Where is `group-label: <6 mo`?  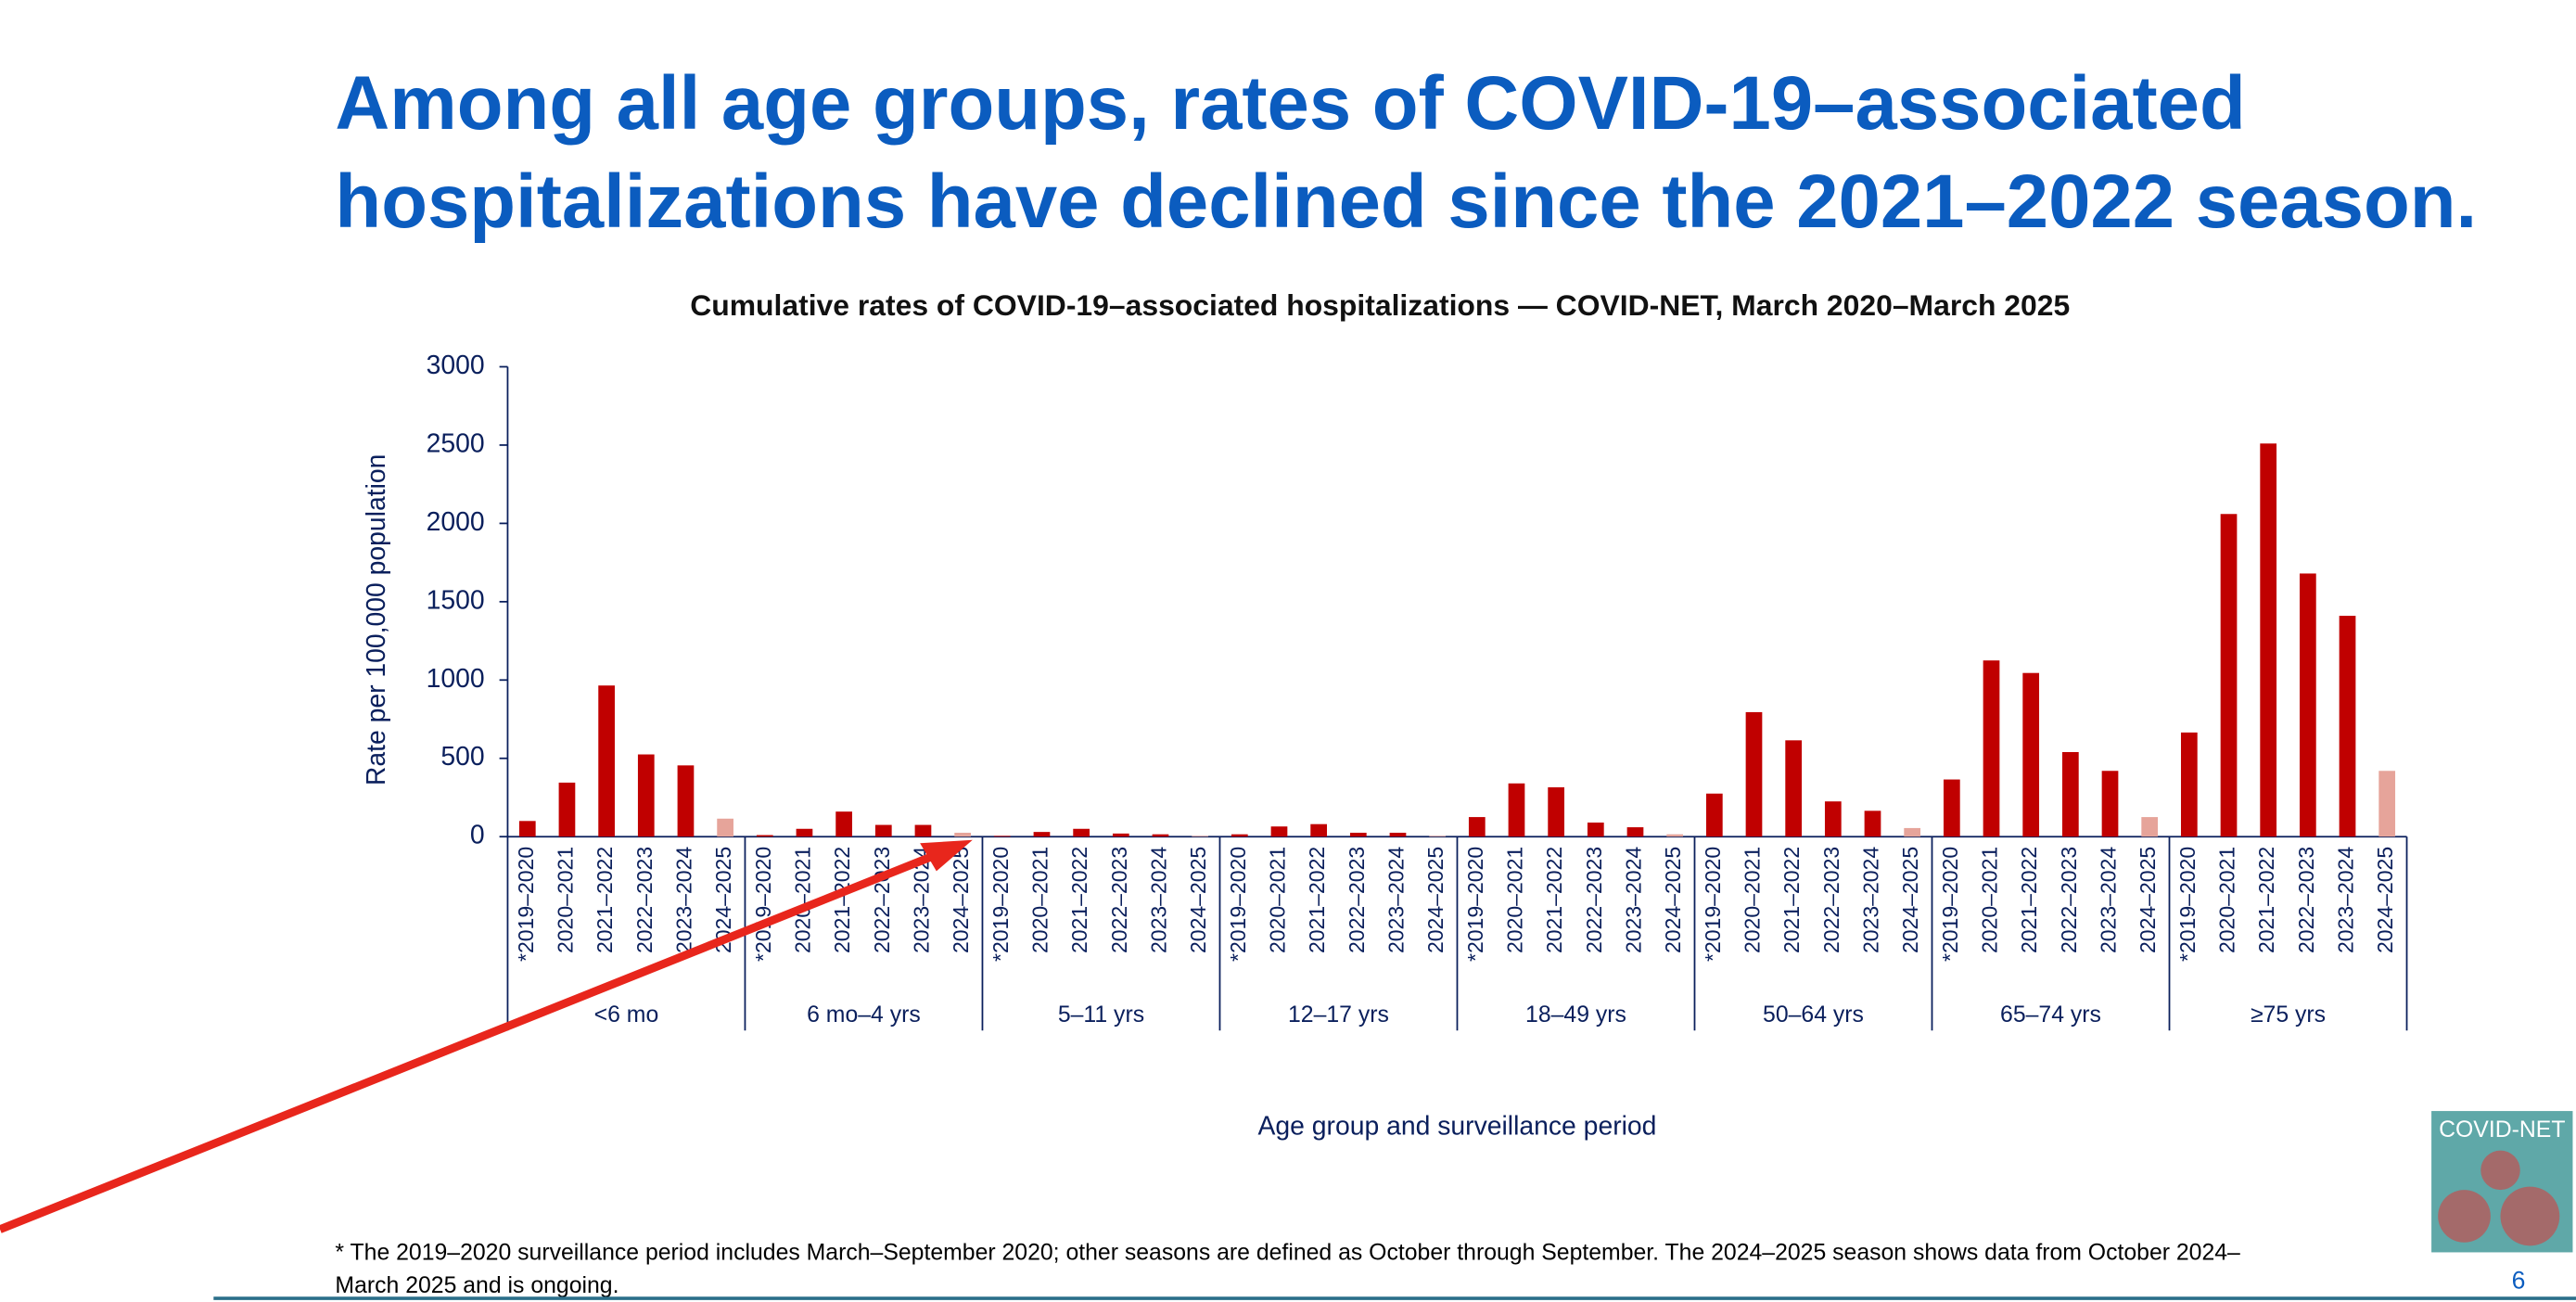 group-label: <6 mo is located at coordinates (626, 1015).